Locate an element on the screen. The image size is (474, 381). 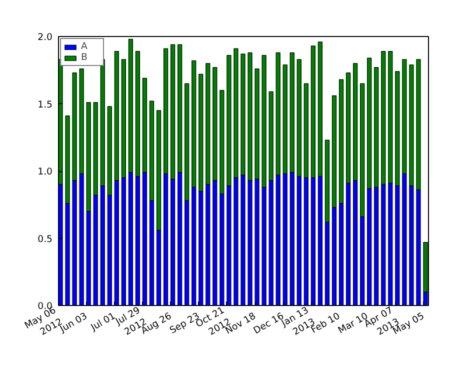
y-tick-label: 0.5 is located at coordinates (45, 239).